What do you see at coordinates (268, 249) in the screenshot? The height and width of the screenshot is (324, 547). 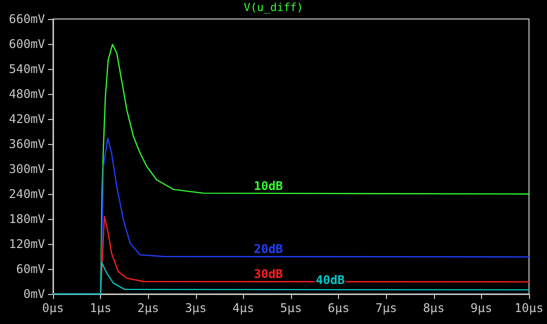 I see `series-label: 20dB` at bounding box center [268, 249].